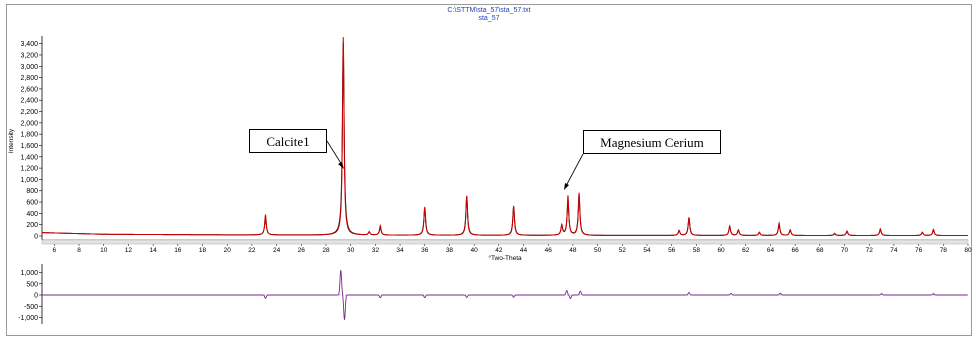 The width and height of the screenshot is (978, 340). I want to click on diff-y-tick-label: -500, so click(31, 307).